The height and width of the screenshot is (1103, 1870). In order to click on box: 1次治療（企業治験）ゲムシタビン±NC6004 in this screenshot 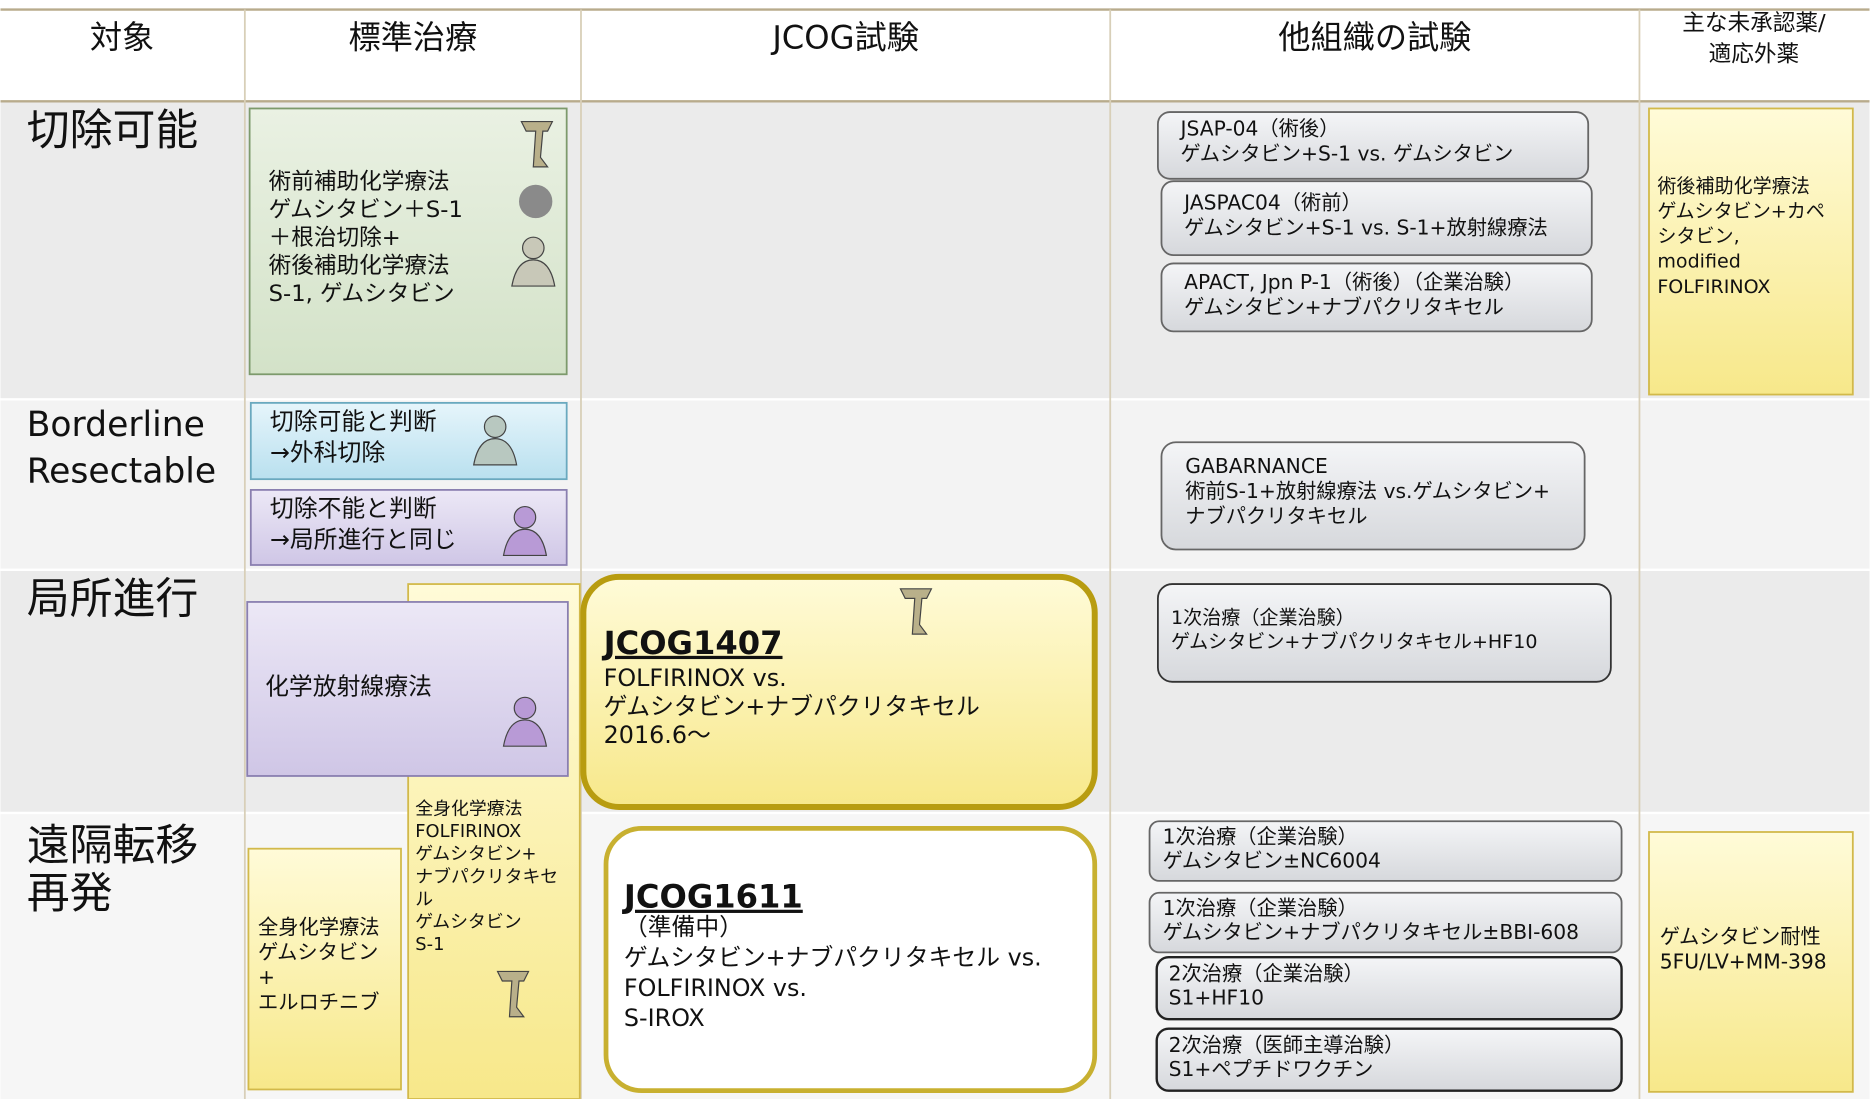, I will do `click(1385, 851)`.